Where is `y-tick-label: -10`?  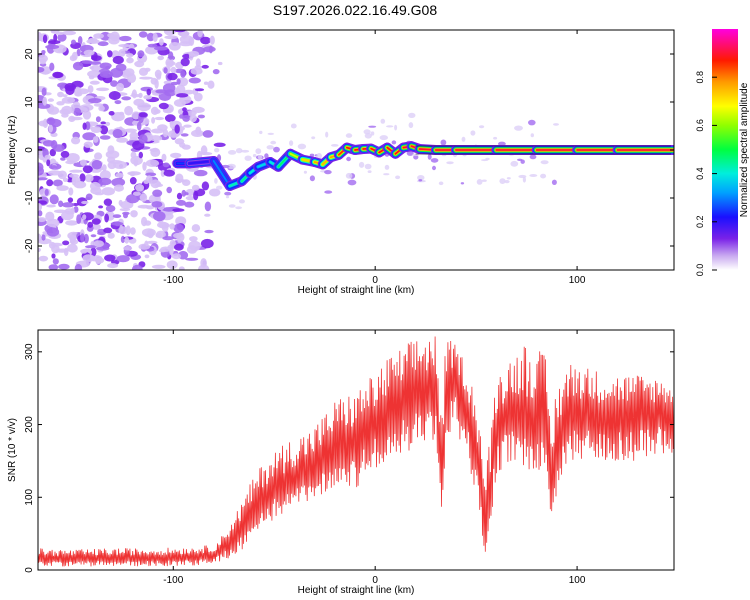
y-tick-label: -10 is located at coordinates (29, 197).